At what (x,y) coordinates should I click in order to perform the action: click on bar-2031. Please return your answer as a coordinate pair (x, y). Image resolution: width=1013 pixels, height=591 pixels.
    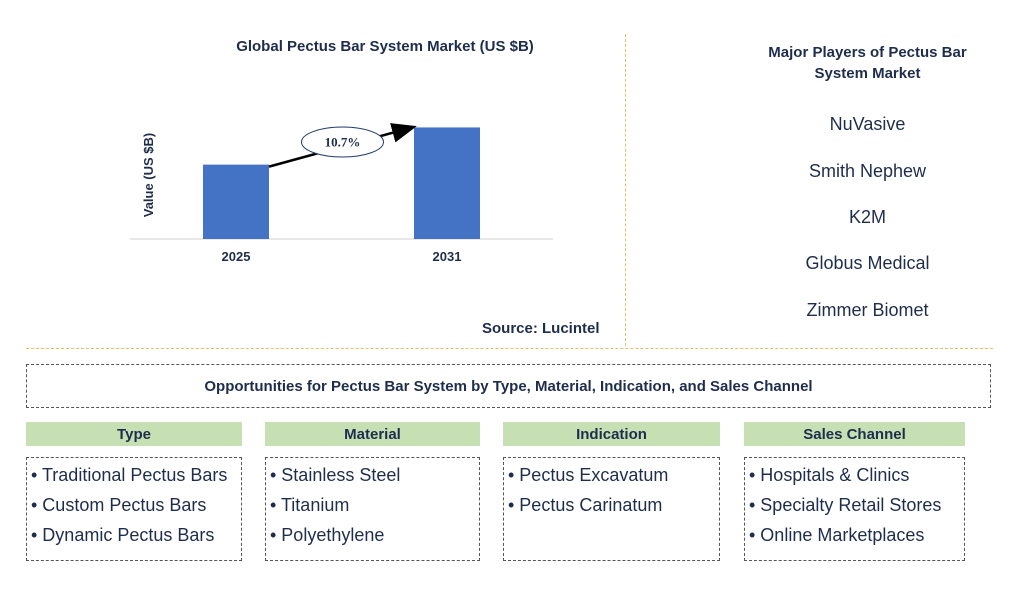
    Looking at the image, I should click on (447, 183).